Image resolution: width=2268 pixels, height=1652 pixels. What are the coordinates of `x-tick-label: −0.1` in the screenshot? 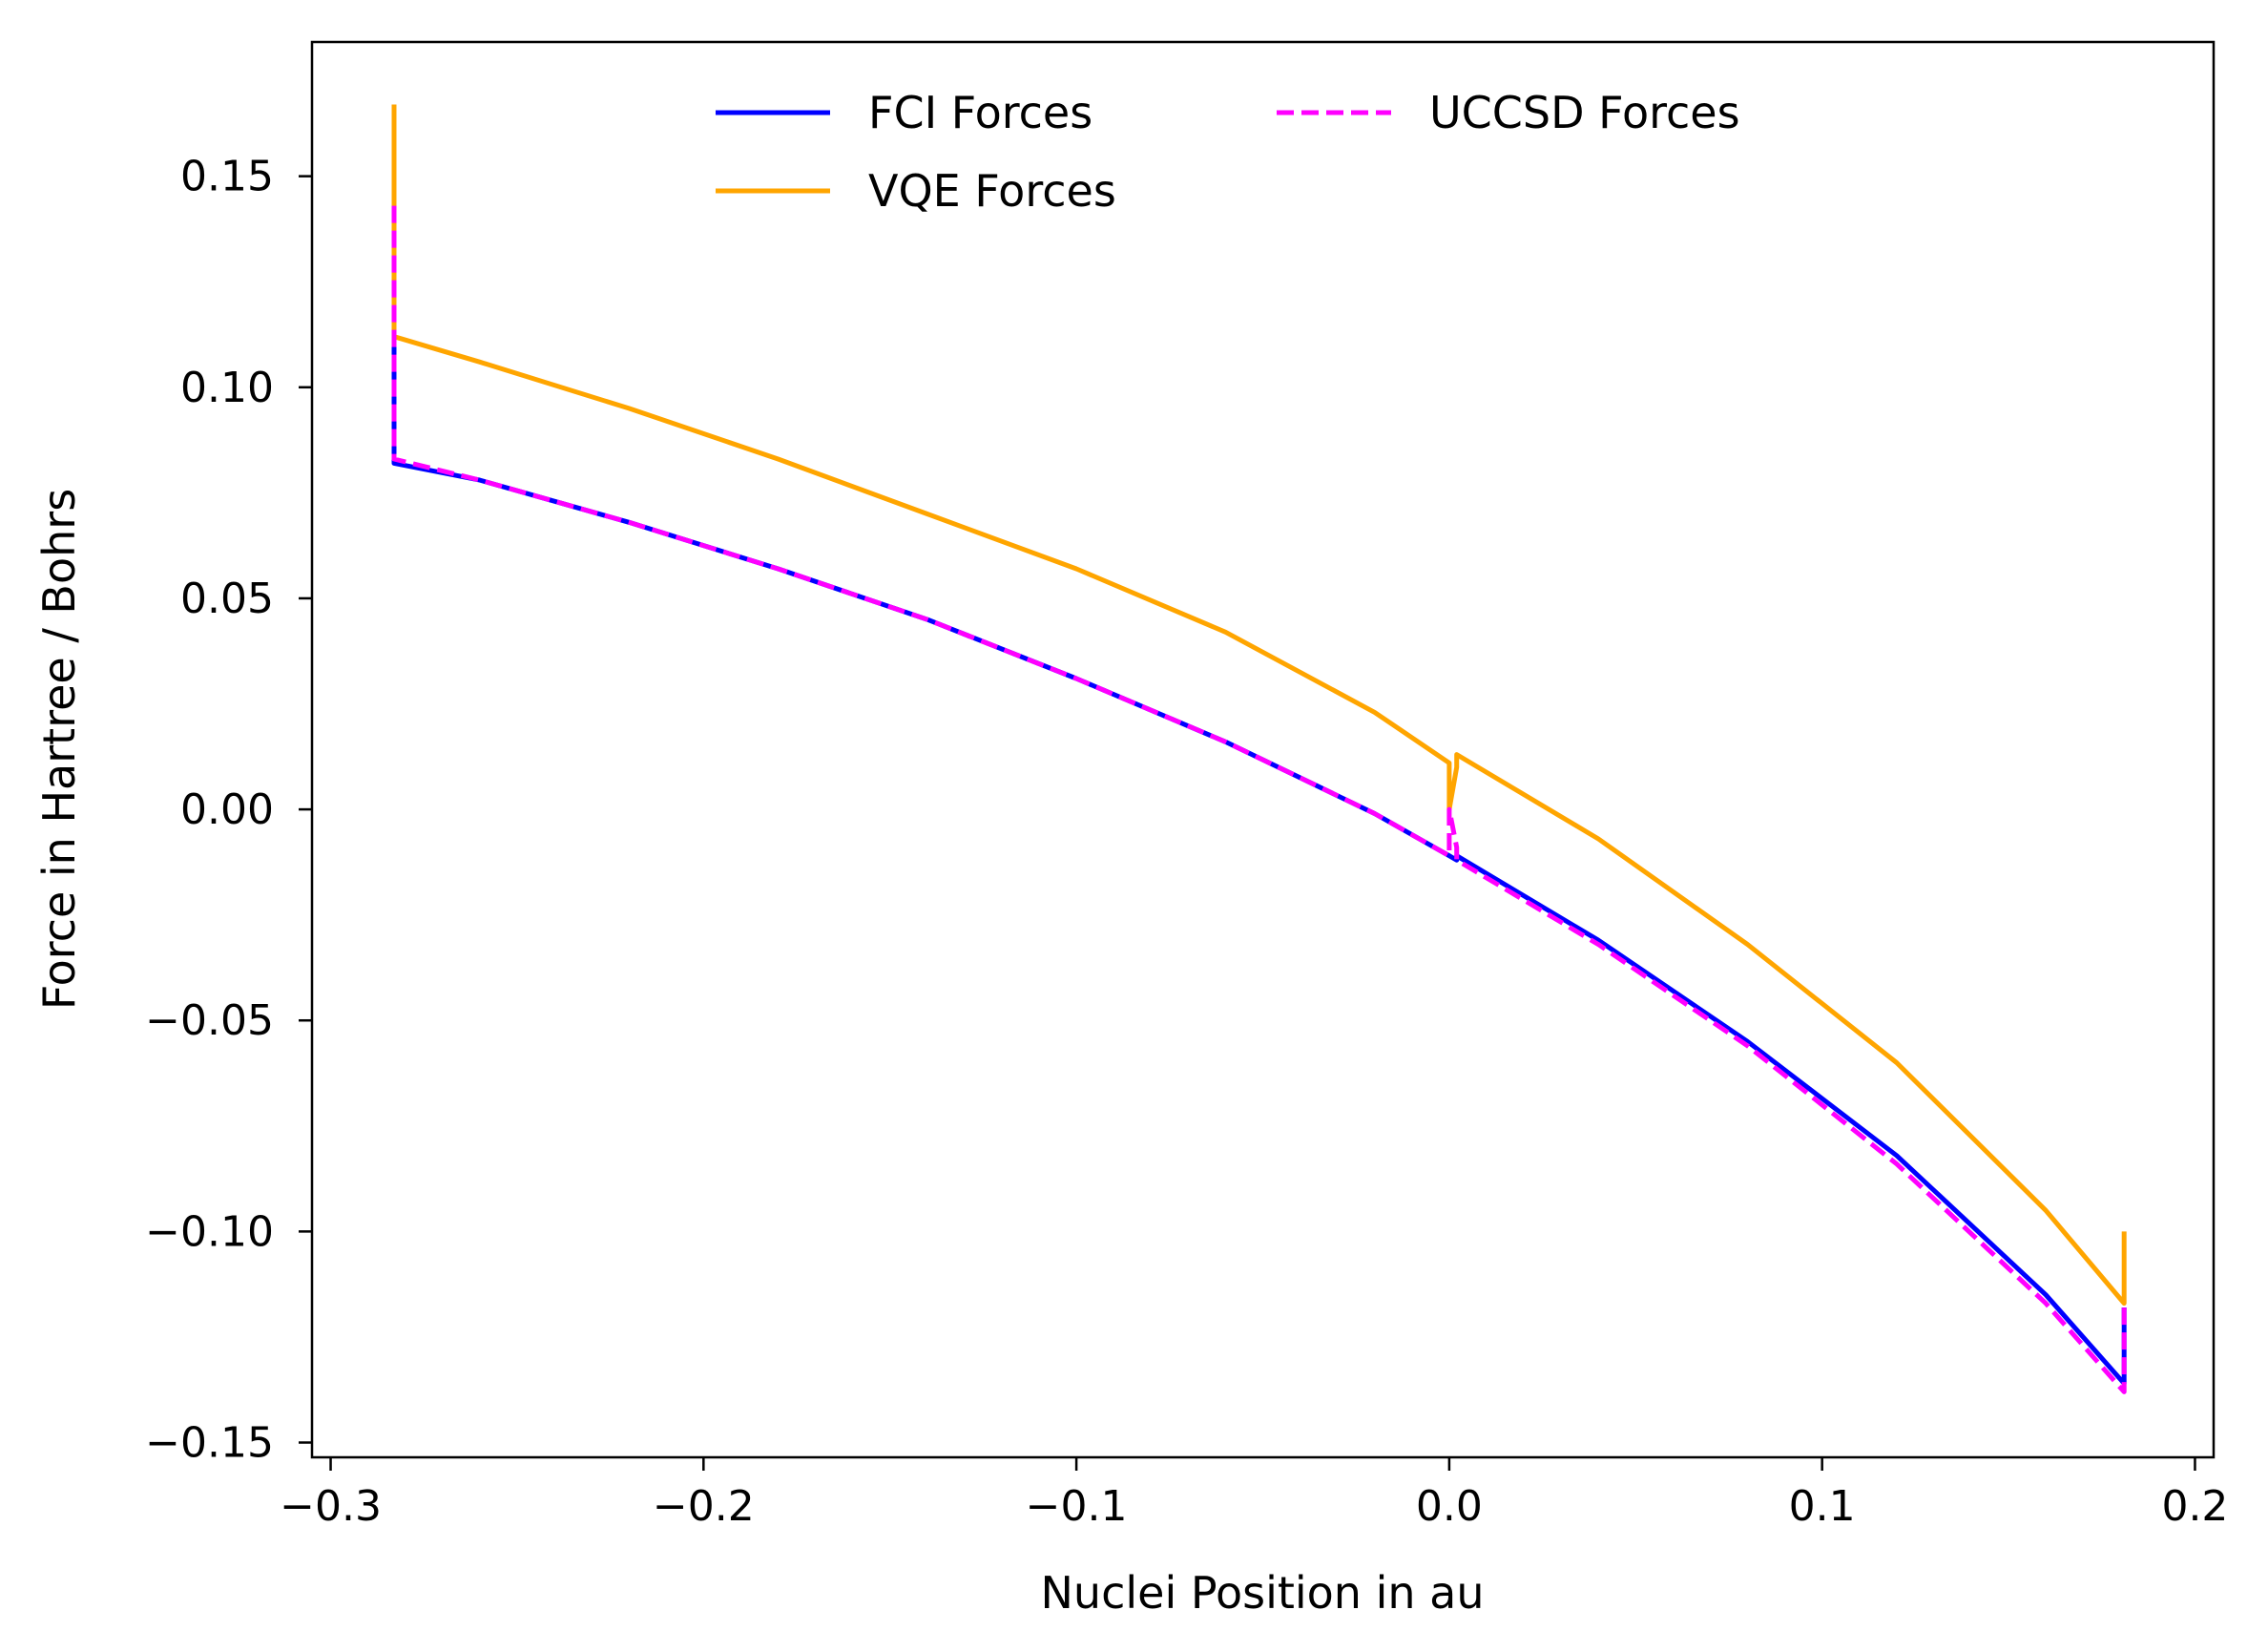 It's located at (1077, 1506).